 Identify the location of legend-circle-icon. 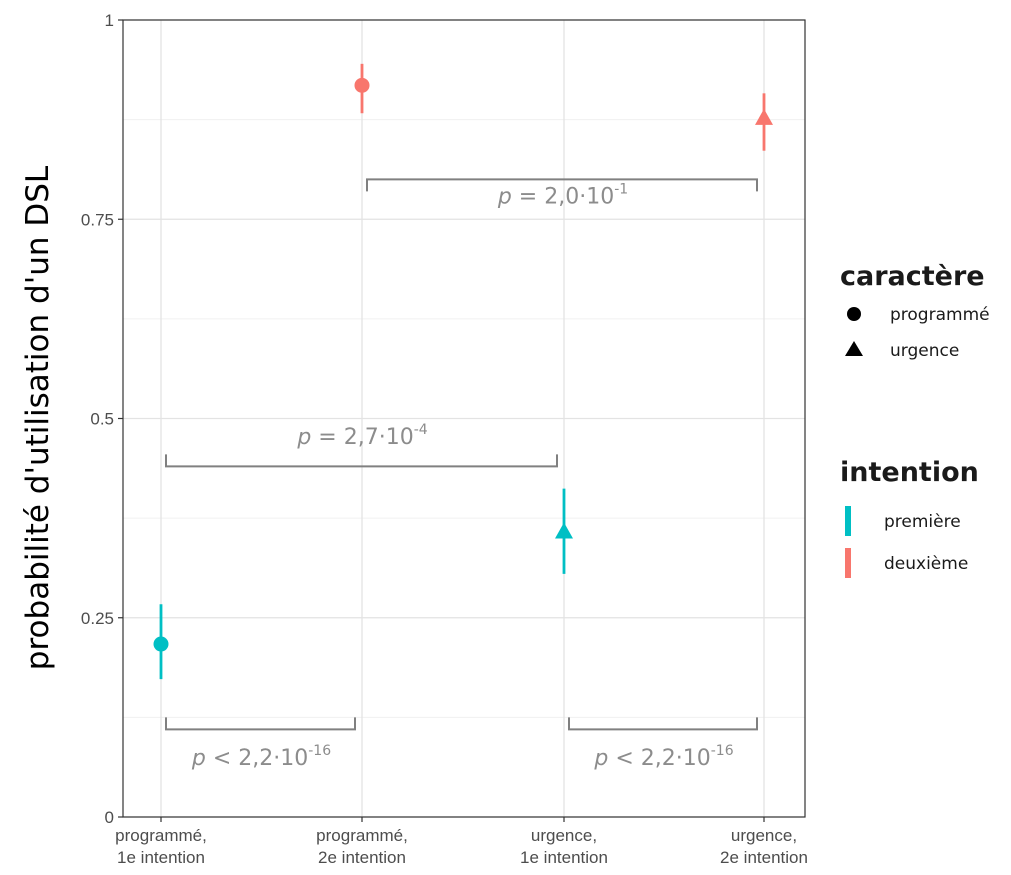
(854, 314).